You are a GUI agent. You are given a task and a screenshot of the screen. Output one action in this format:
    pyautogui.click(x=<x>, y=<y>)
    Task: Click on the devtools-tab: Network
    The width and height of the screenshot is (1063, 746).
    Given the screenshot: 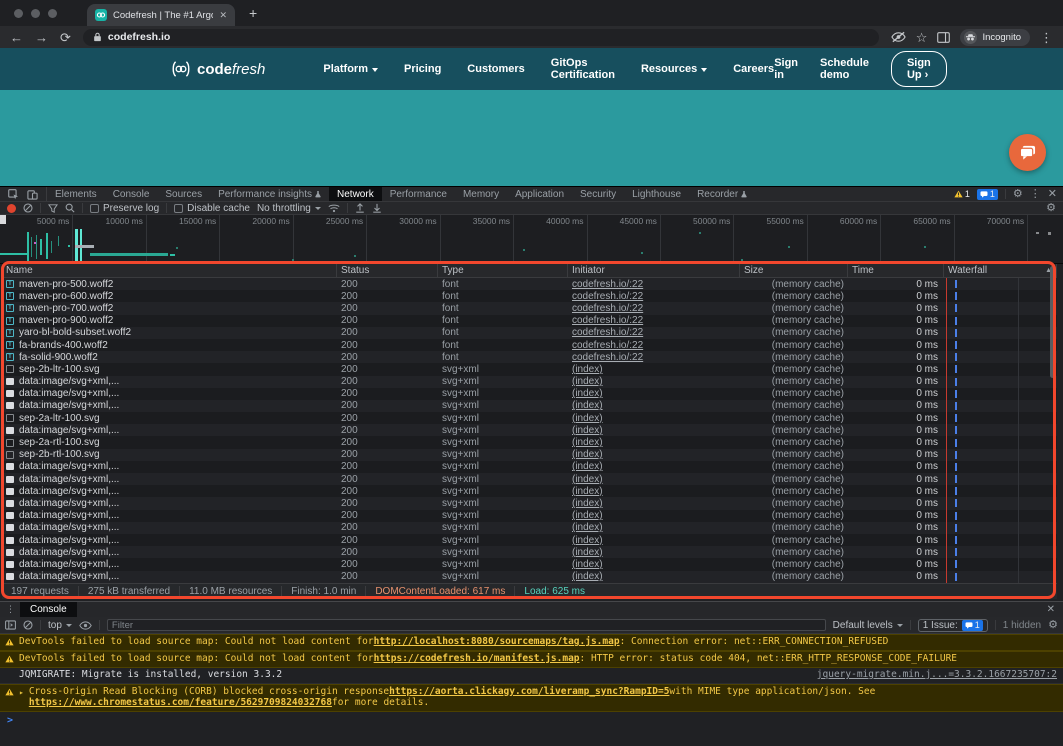 What is the action you would take?
    pyautogui.click(x=355, y=194)
    